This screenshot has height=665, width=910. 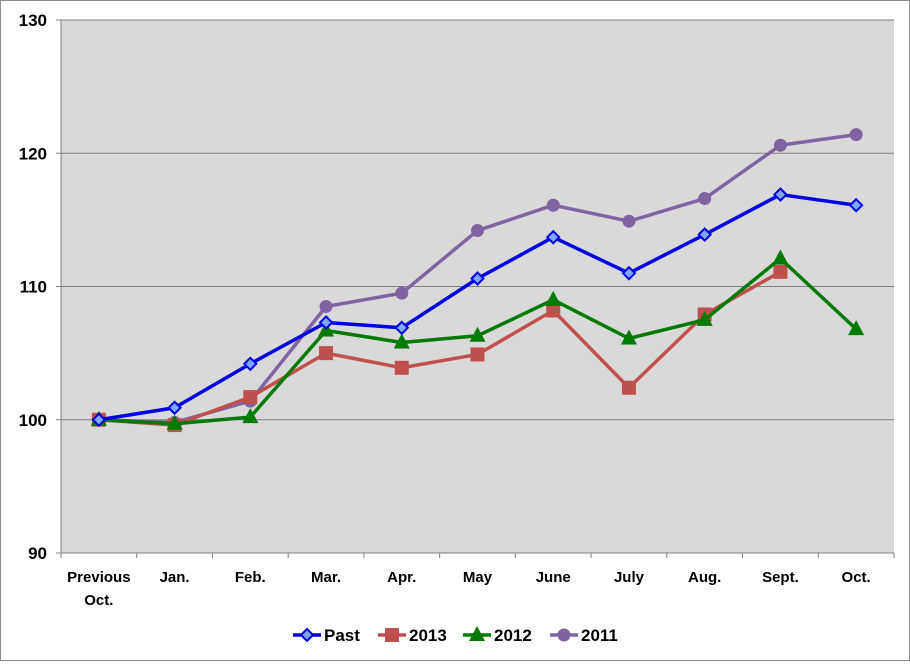 I want to click on x-tick-label: Apr., so click(x=401, y=577).